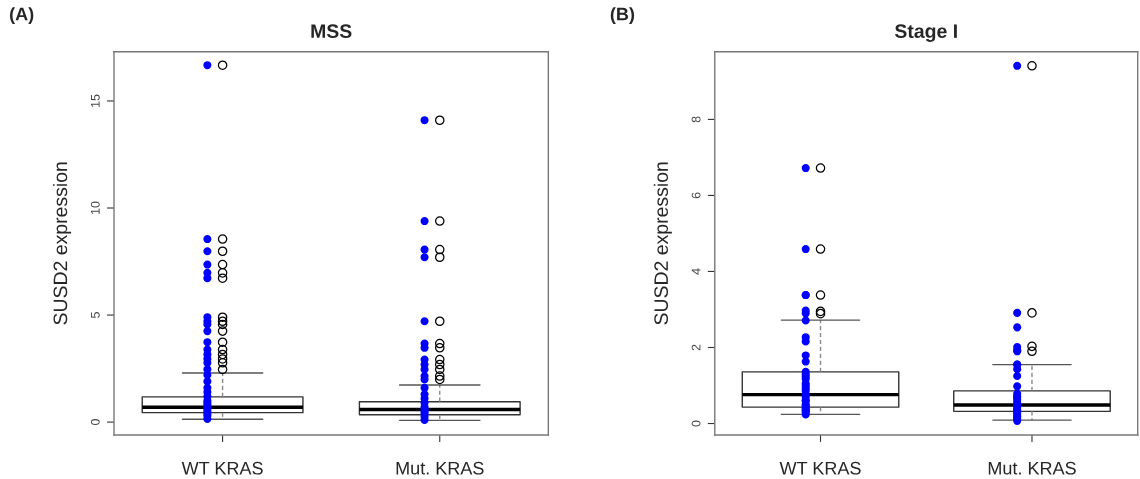 This screenshot has width=1140, height=479. I want to click on y-tick-label: 10, so click(95, 208).